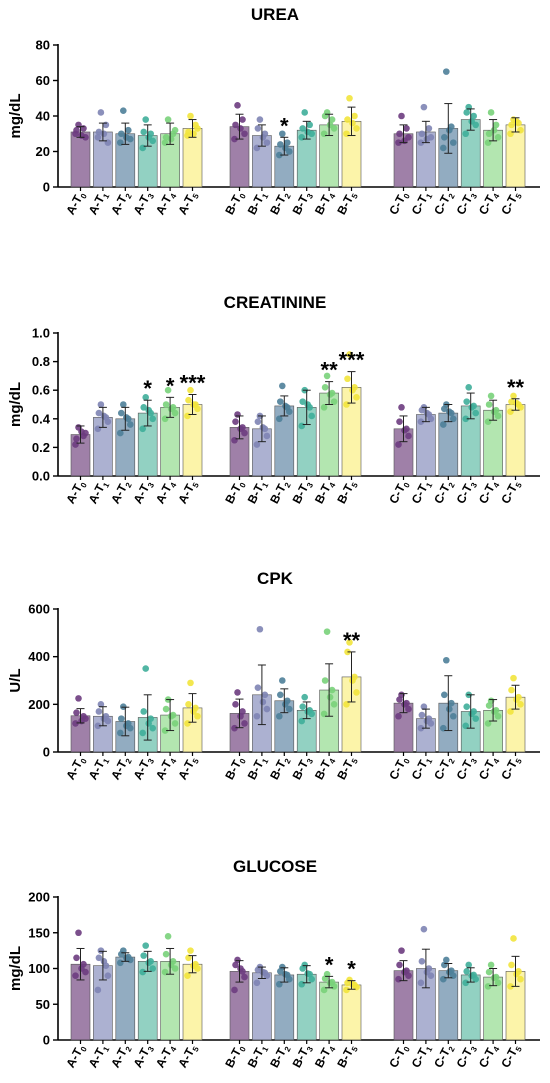 The image size is (550, 1083). What do you see at coordinates (43, 1004) in the screenshot?
I see `y-tick-label: 50` at bounding box center [43, 1004].